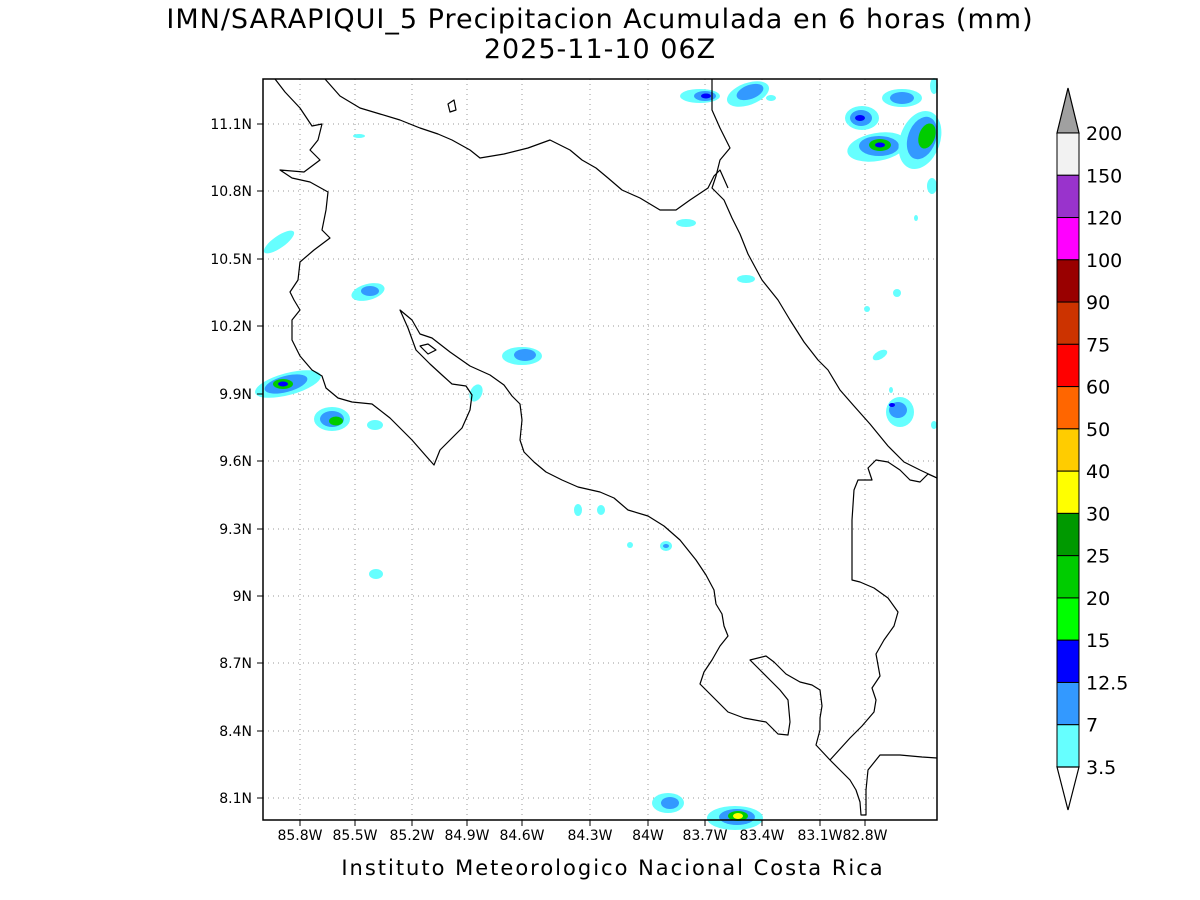 The height and width of the screenshot is (900, 1200). I want to click on isla-chira-outline, so click(428, 349).